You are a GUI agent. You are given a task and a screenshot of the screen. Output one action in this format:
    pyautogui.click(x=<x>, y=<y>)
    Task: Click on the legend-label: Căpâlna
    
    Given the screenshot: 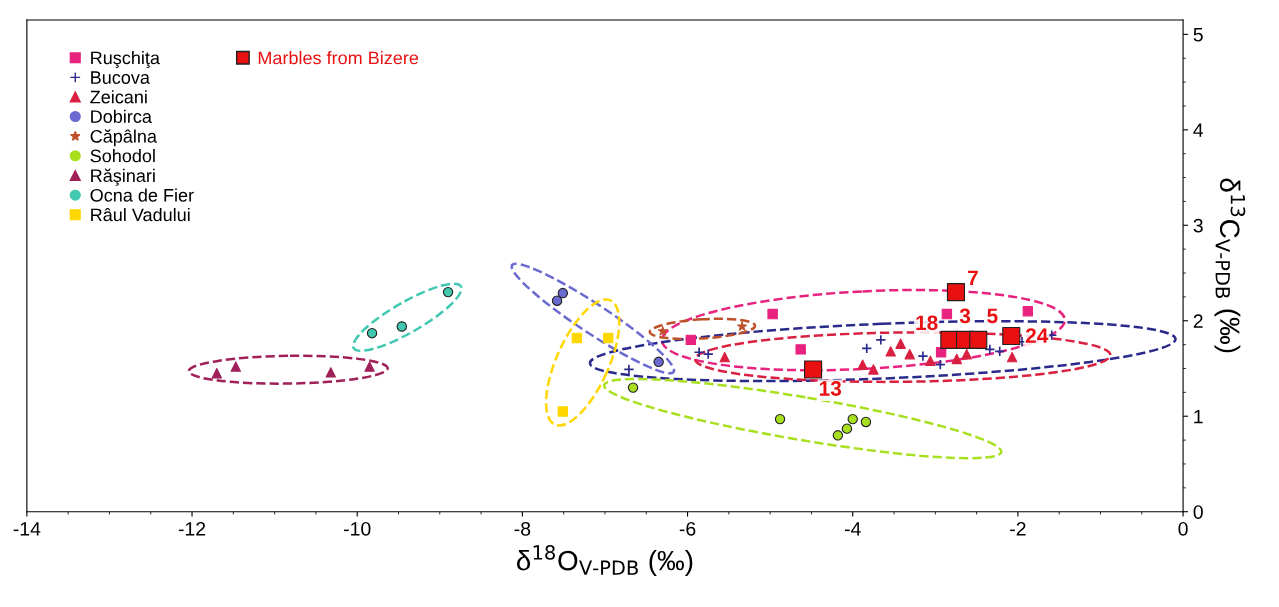 What is the action you would take?
    pyautogui.click(x=123, y=138)
    